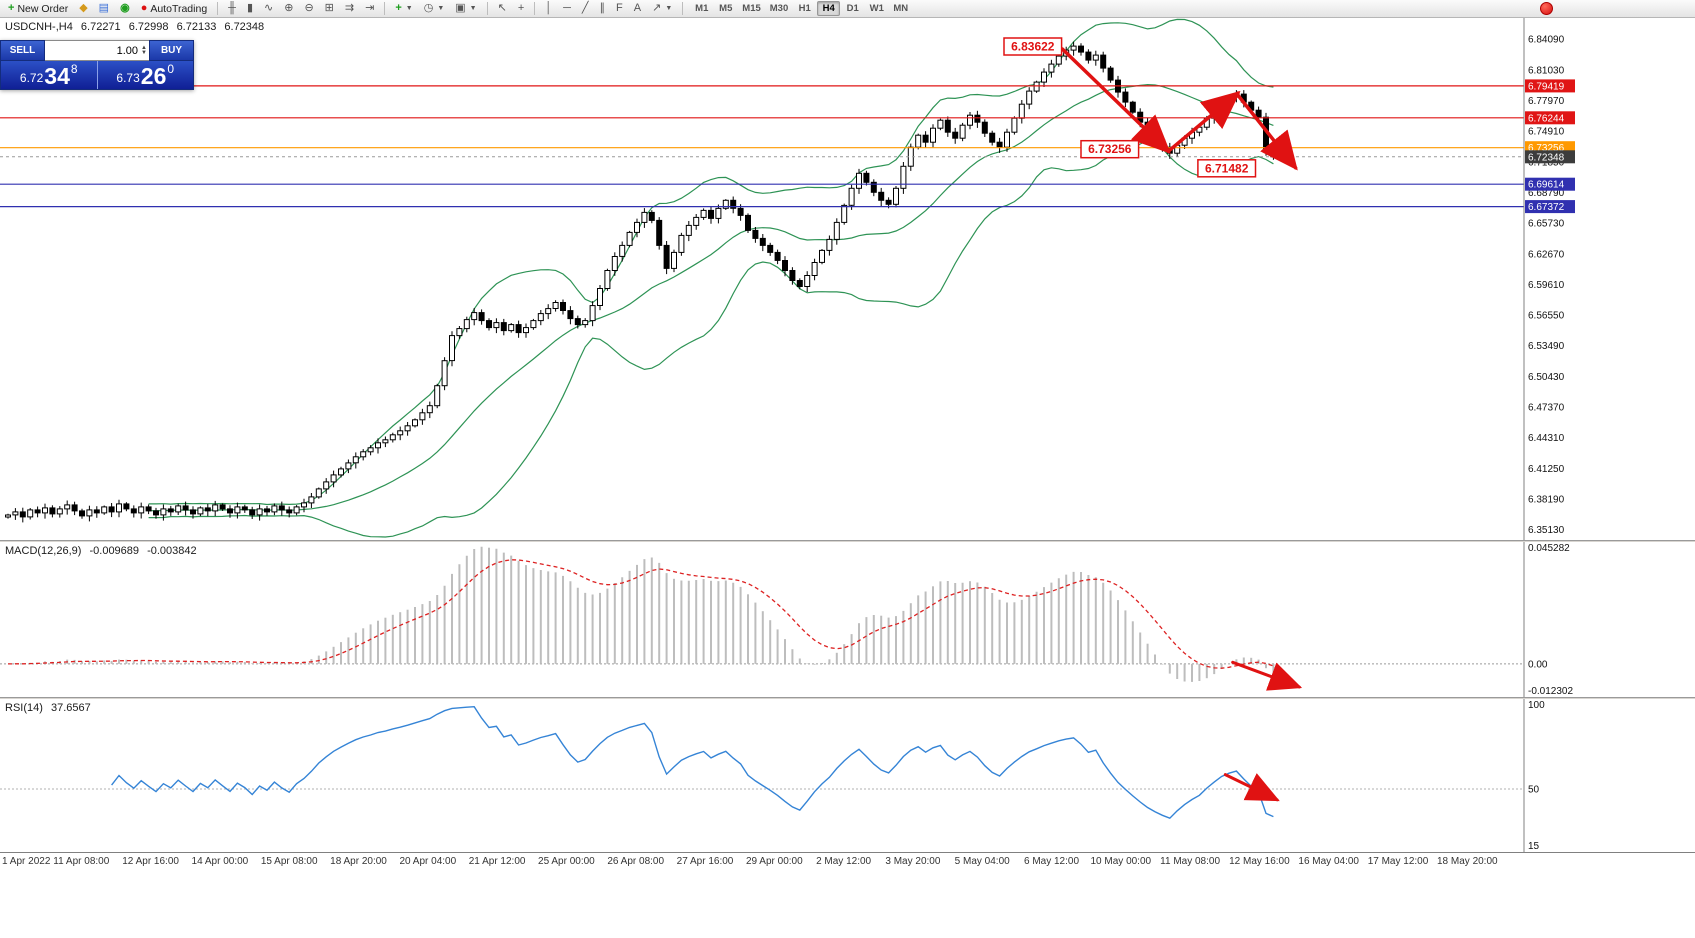 The height and width of the screenshot is (938, 1695). I want to click on vertical-line-icon: │, so click(549, 8).